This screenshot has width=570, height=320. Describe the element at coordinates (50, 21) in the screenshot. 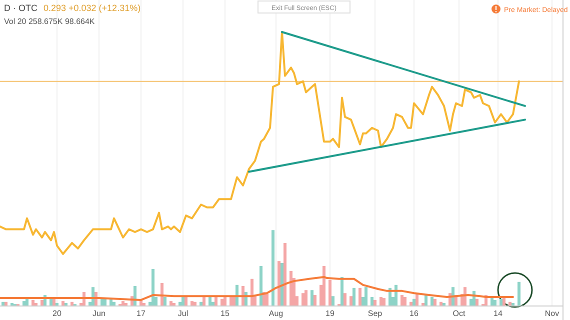

I see `text: Vol 20 258.675K 98.664K` at that location.